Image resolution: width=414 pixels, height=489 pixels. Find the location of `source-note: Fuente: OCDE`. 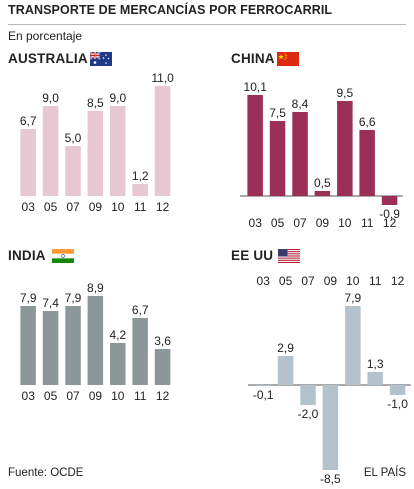

source-note: Fuente: OCDE is located at coordinates (46, 473).